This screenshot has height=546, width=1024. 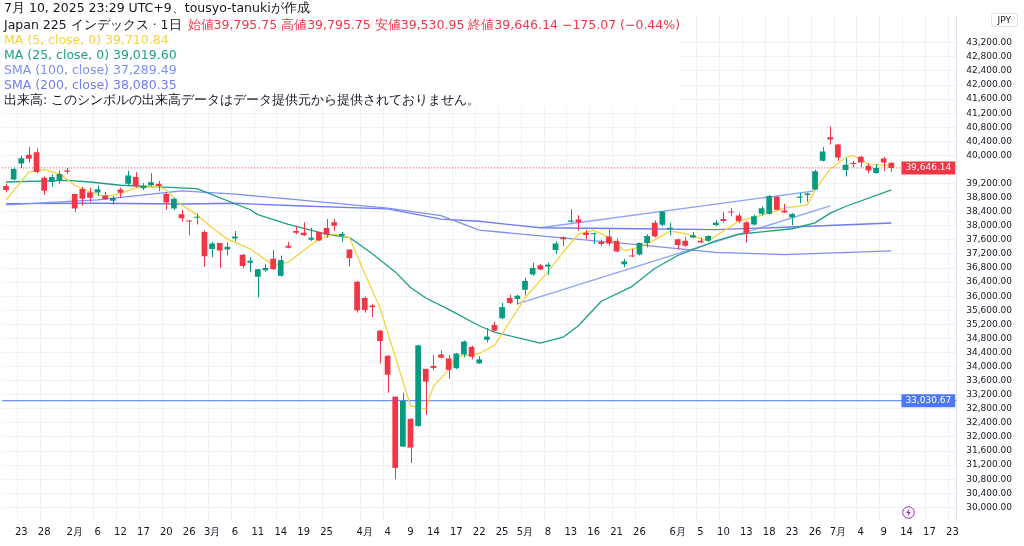 I want to click on y-tick-label: 30,400.00, so click(x=989, y=492).